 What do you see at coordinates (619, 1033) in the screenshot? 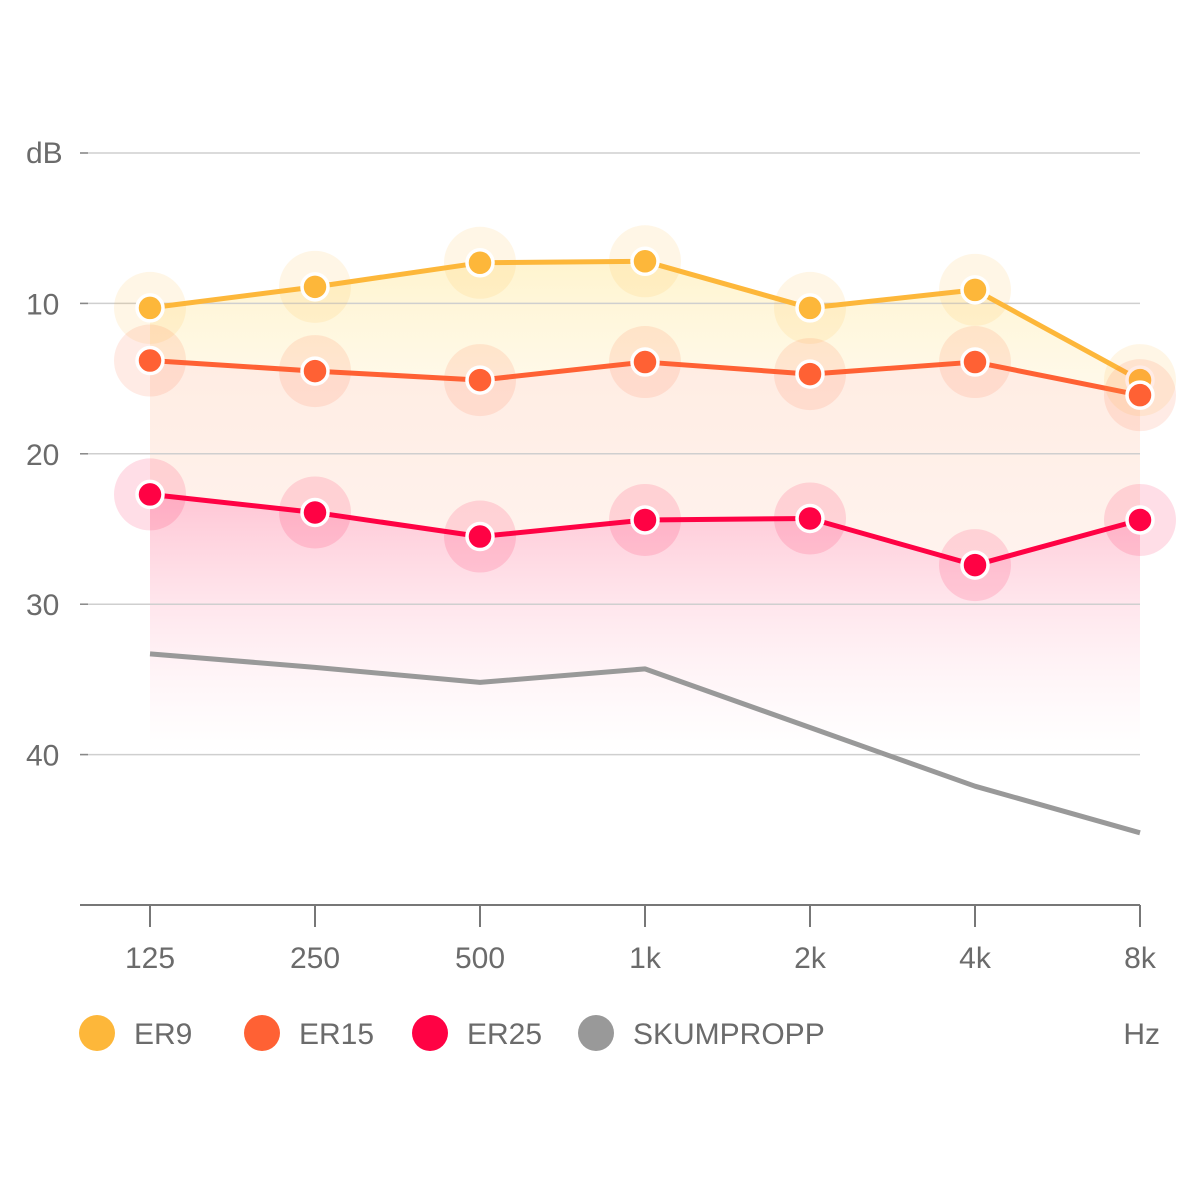
I see `legend: ER9 ER15 ER25 SKUMPROPP Hz` at bounding box center [619, 1033].